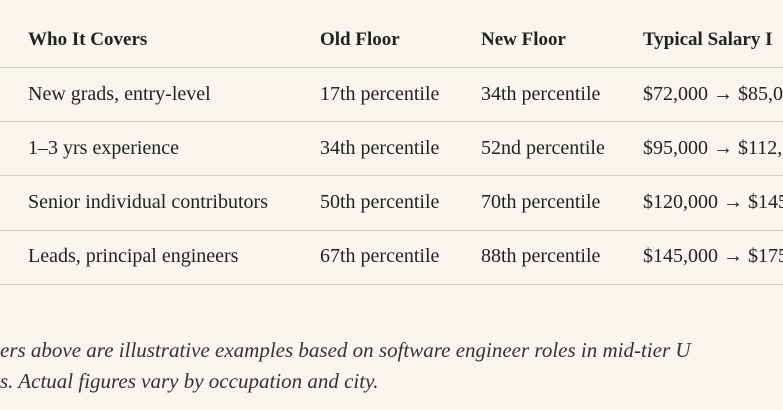 This screenshot has height=410, width=783. I want to click on column-header: Who It Covers, so click(88, 39).